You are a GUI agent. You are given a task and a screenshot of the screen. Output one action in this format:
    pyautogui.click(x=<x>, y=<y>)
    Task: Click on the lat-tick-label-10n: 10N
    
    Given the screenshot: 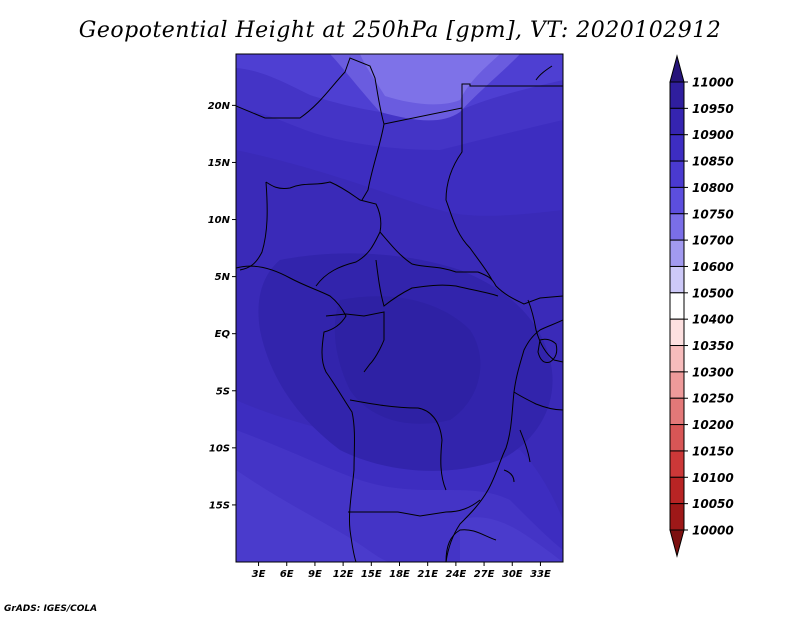 What is the action you would take?
    pyautogui.click(x=219, y=220)
    